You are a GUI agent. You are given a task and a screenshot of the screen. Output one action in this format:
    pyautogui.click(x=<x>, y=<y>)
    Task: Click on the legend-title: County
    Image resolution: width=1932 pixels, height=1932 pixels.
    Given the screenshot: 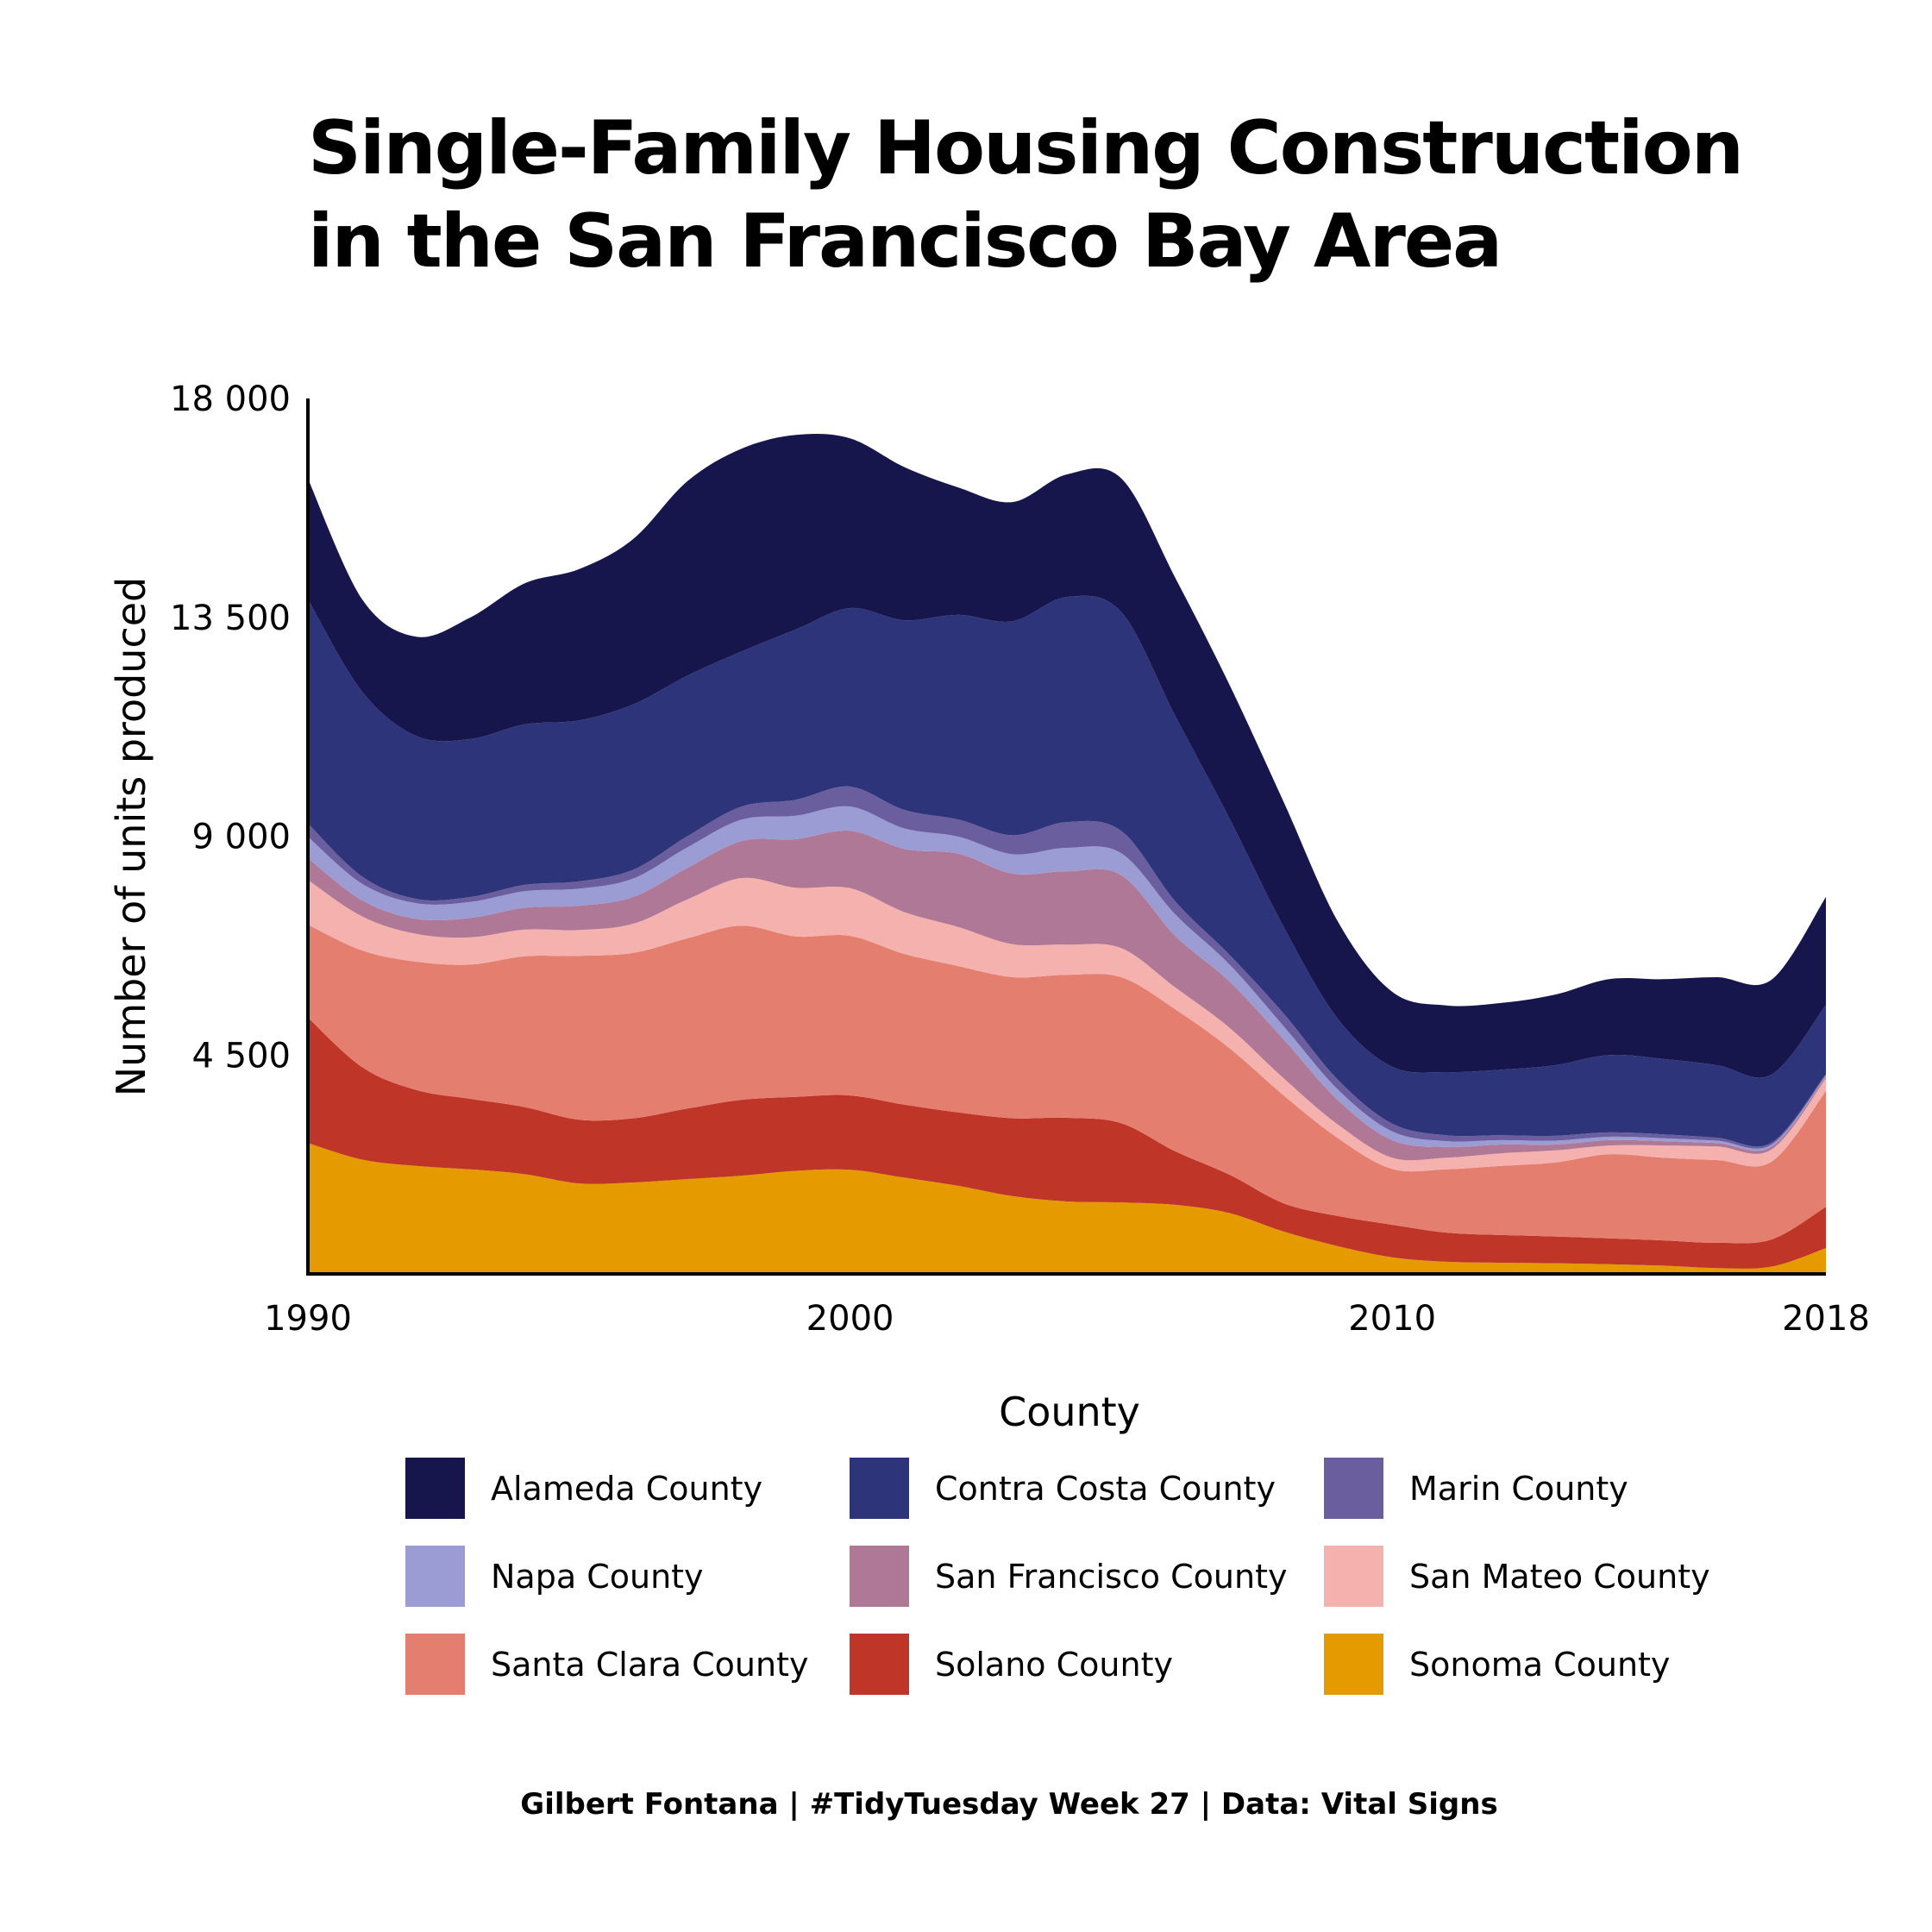 What is the action you would take?
    pyautogui.click(x=1069, y=1412)
    